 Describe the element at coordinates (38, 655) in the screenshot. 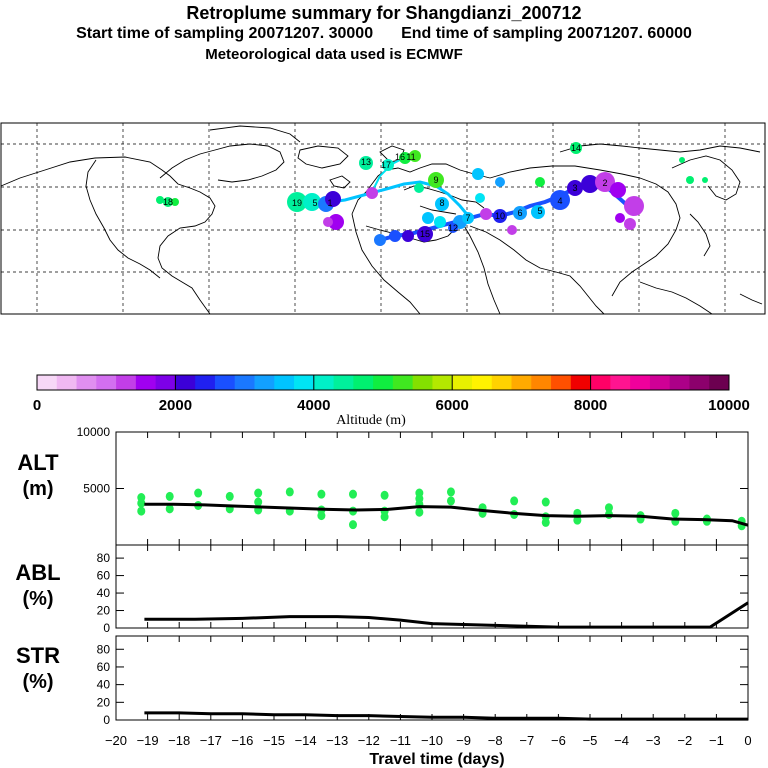

I see `panel-ylabel: STR` at that location.